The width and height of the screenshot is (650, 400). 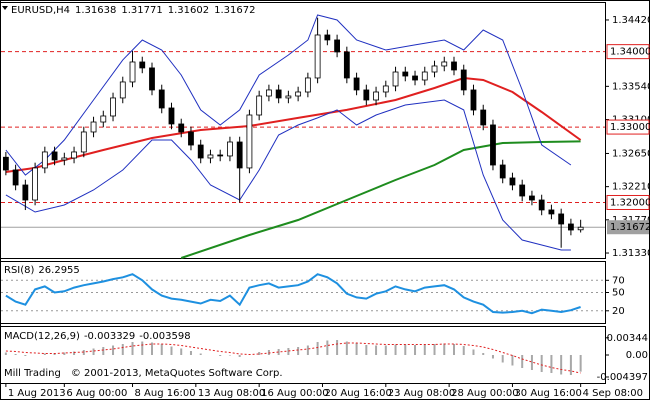 What do you see at coordinates (40, 10) in the screenshot?
I see `symbol: EURUSD,H4` at bounding box center [40, 10].